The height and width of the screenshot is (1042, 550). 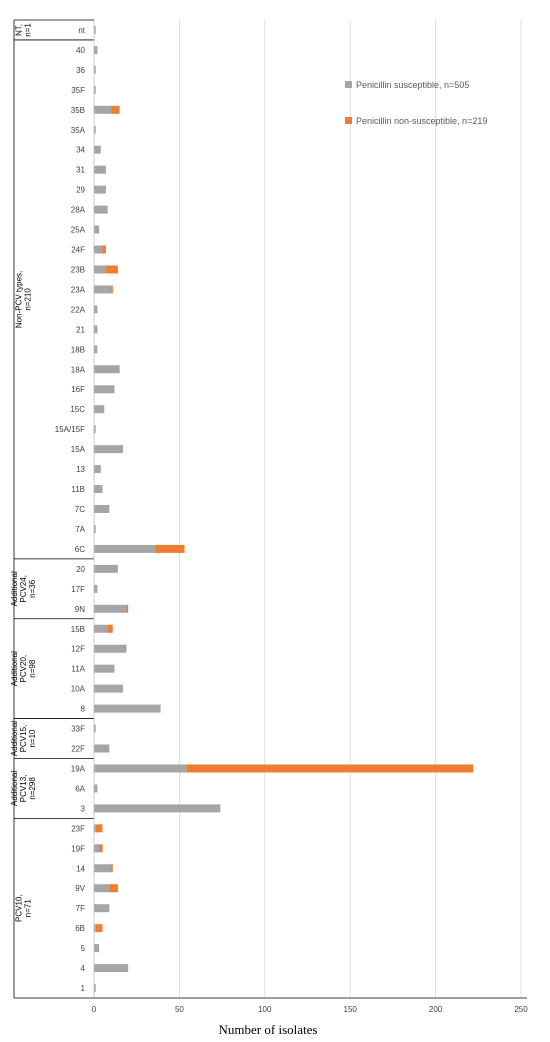 I want to click on group-label: NT,n=1, so click(x=24, y=30).